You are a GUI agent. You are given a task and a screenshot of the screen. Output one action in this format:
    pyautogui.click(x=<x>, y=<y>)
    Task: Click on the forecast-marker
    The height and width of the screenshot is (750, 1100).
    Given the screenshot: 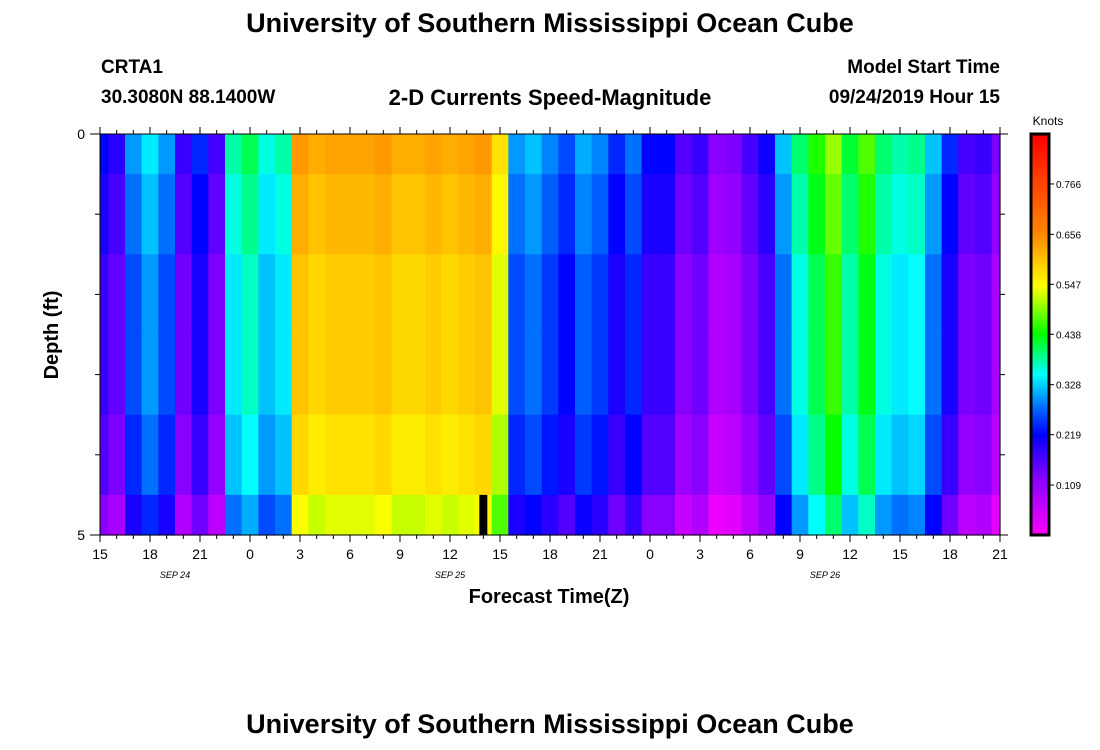 What is the action you would take?
    pyautogui.click(x=483, y=514)
    